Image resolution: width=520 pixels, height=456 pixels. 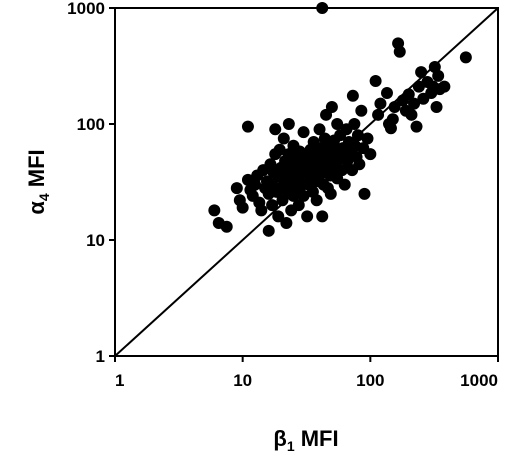 What do you see at coordinates (291, 446) in the screenshot?
I see `x-axis-title-subscript: 1` at bounding box center [291, 446].